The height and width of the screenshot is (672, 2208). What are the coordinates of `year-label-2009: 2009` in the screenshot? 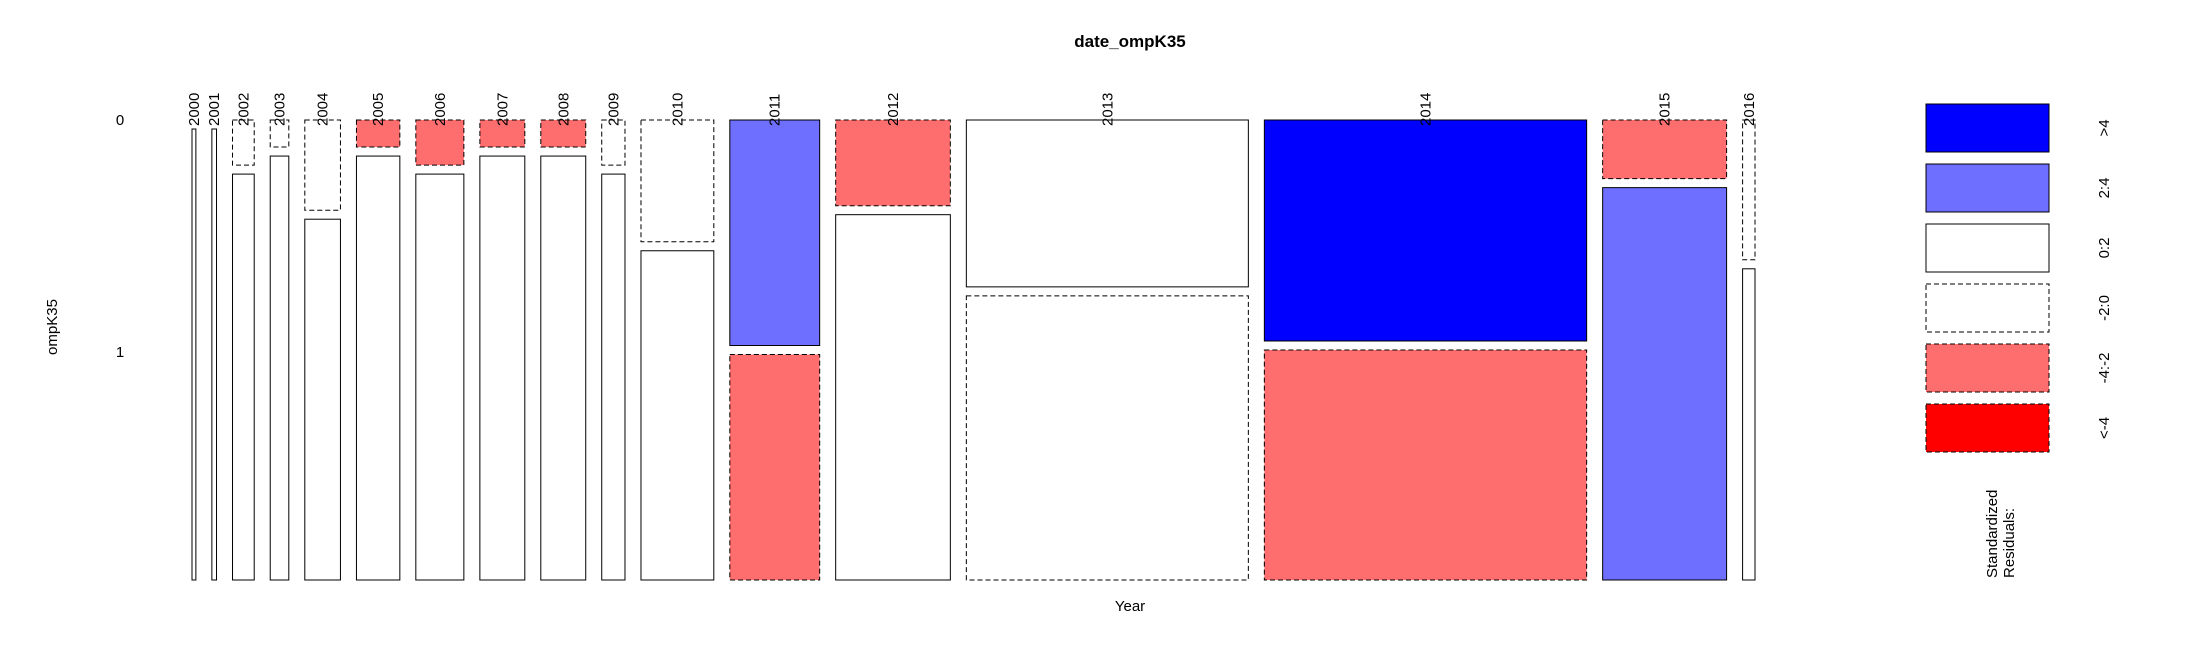 It's located at (613, 109).